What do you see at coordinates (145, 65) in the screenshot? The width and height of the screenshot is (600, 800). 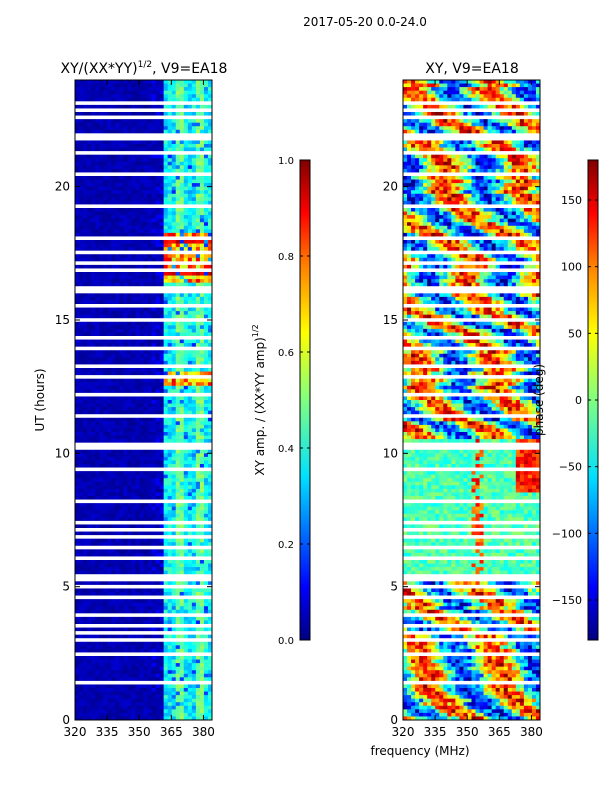 I see `amplitude-title-sup: 1/2` at bounding box center [145, 65].